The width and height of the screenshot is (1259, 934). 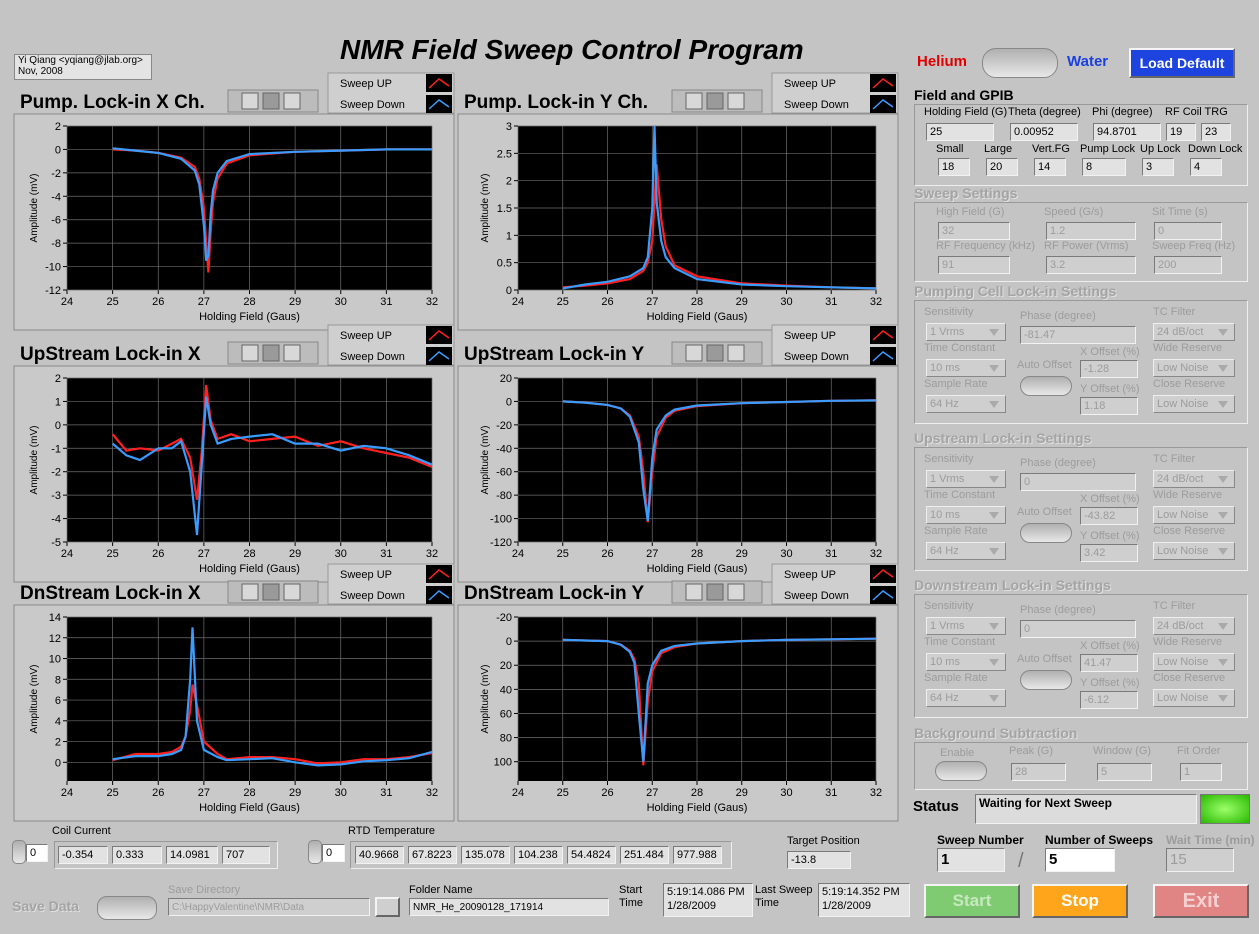 What do you see at coordinates (1078, 335) in the screenshot?
I see `value-field: -81.47` at bounding box center [1078, 335].